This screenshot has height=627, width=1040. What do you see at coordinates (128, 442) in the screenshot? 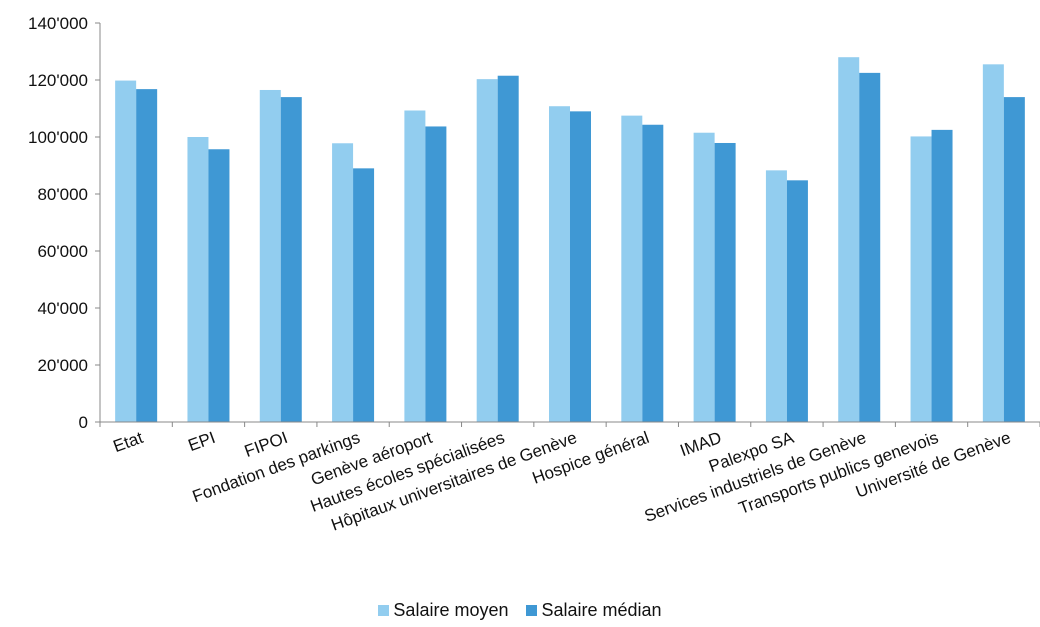
I see `x-tick-label: Etat` at bounding box center [128, 442].